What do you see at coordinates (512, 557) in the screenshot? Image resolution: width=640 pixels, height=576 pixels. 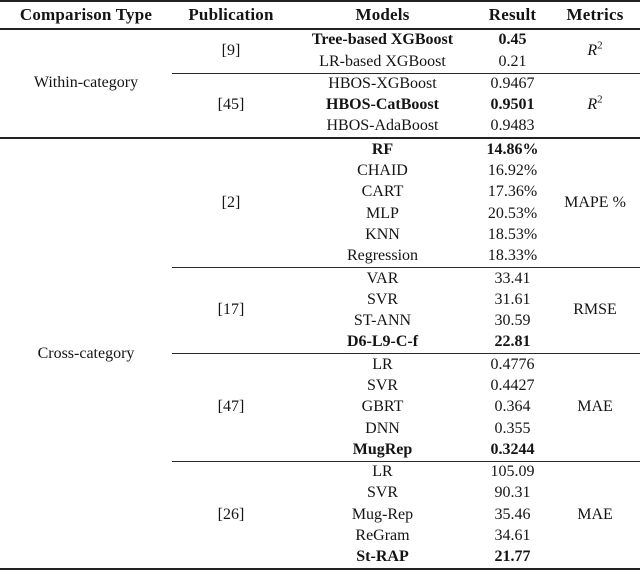 I see `result-cell: 21.77` at bounding box center [512, 557].